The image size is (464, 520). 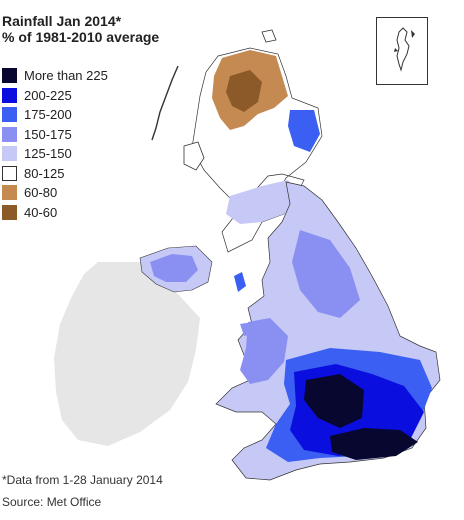 I want to click on legend-item: 175-200, so click(x=55, y=115).